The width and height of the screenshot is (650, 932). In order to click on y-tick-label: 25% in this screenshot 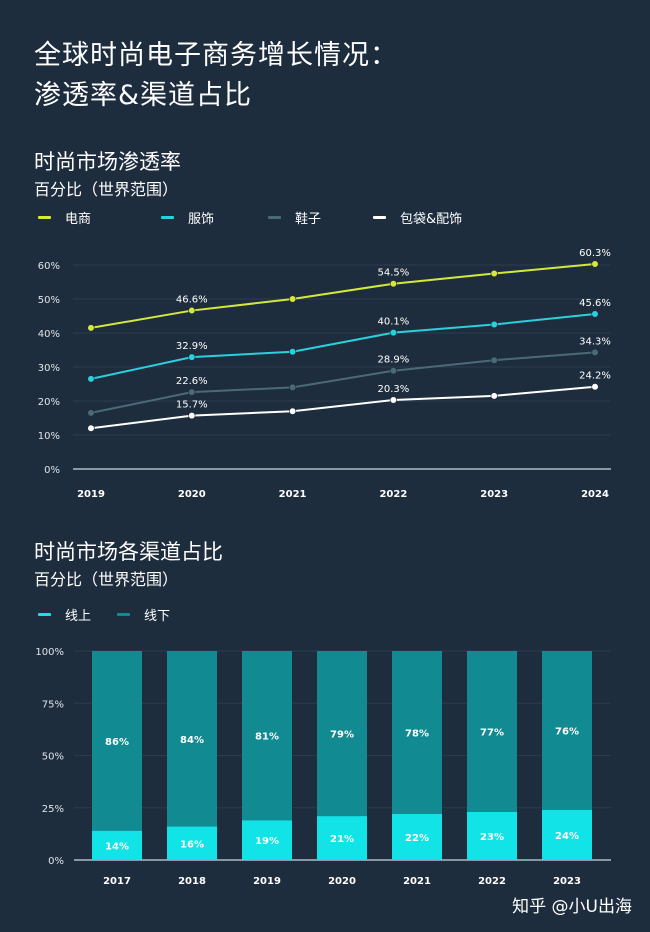, I will do `click(53, 809)`.